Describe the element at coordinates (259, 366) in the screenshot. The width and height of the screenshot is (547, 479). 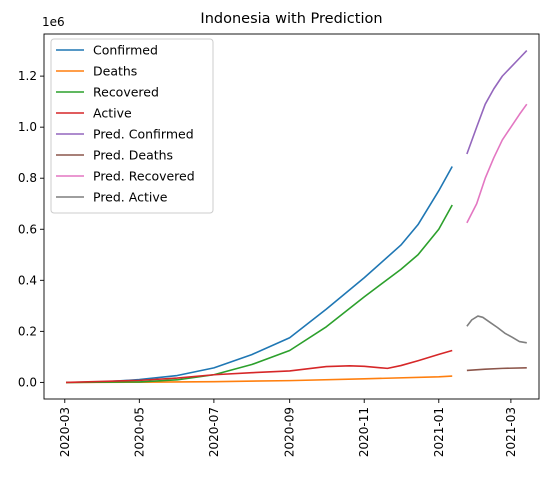
I see `series-line-active` at that location.